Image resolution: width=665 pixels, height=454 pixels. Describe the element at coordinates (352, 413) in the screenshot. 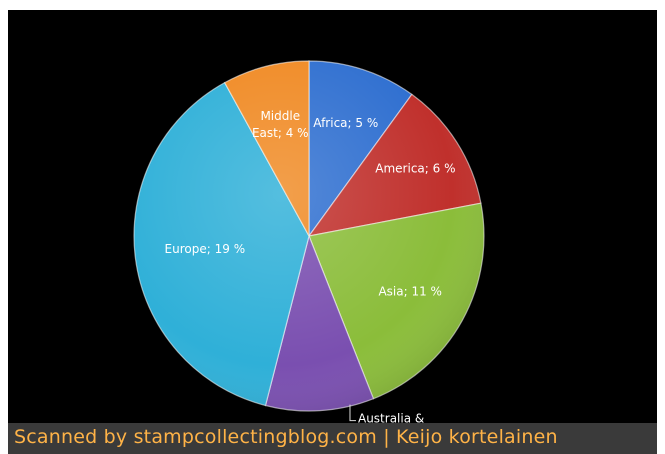

I see `leader-line` at that location.